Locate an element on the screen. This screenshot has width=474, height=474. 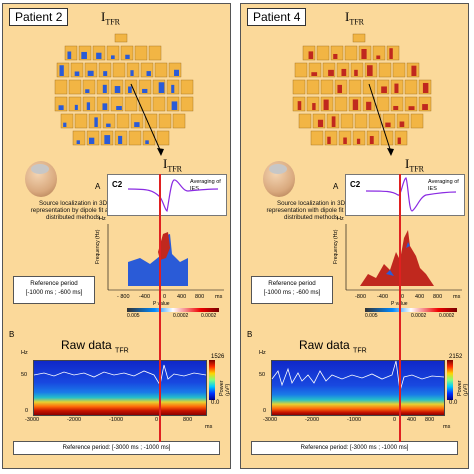
reference-period-box: Reference period [-1000 ms ; -600 ms] is located at coordinates (54, 290).